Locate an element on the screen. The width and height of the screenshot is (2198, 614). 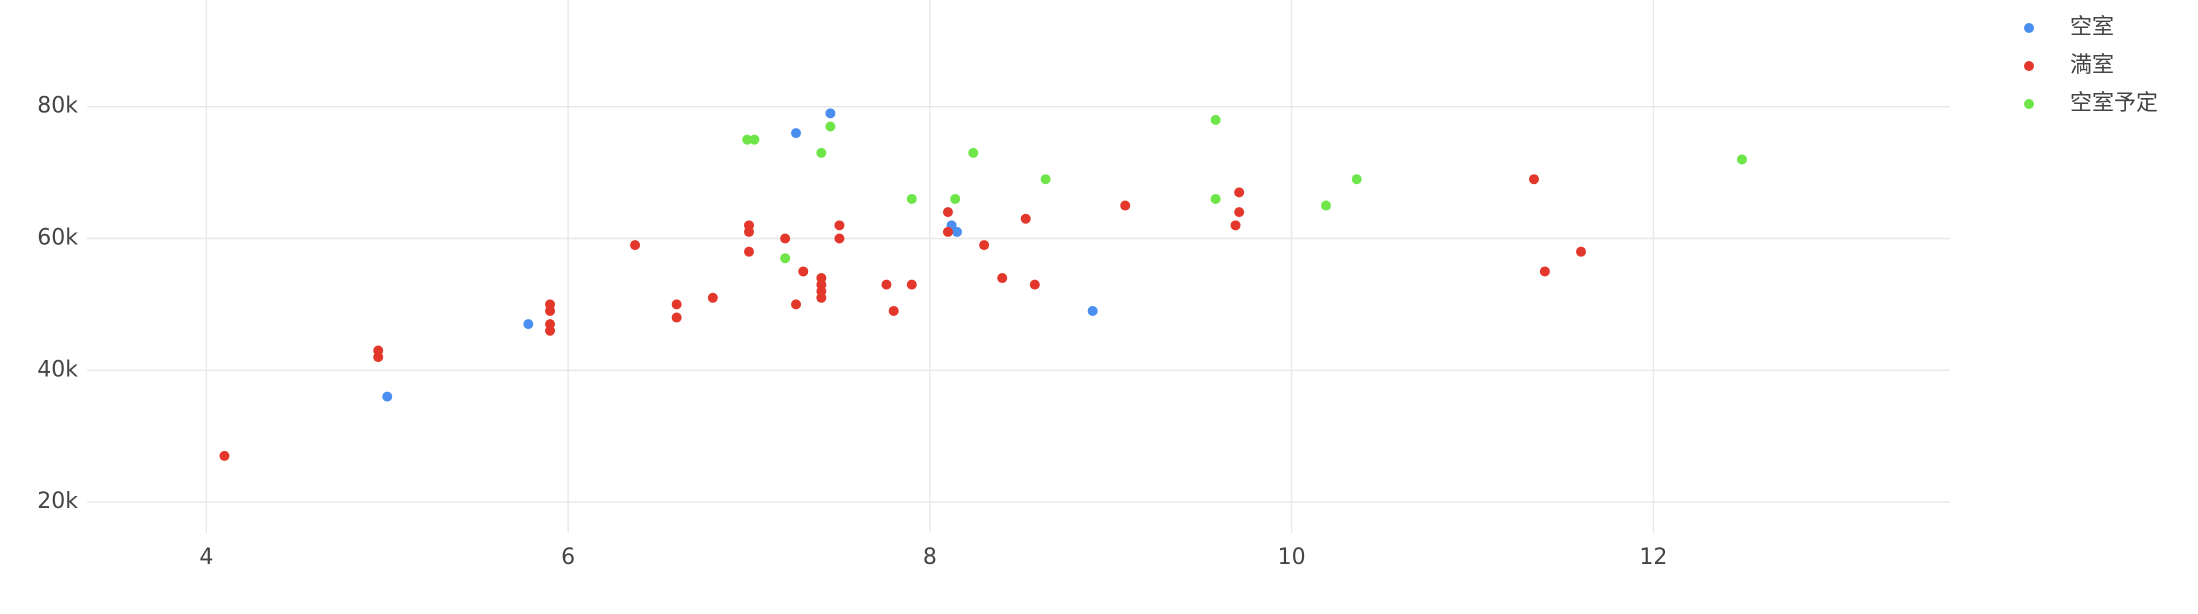
legend-label: 空室予定 is located at coordinates (2114, 103).